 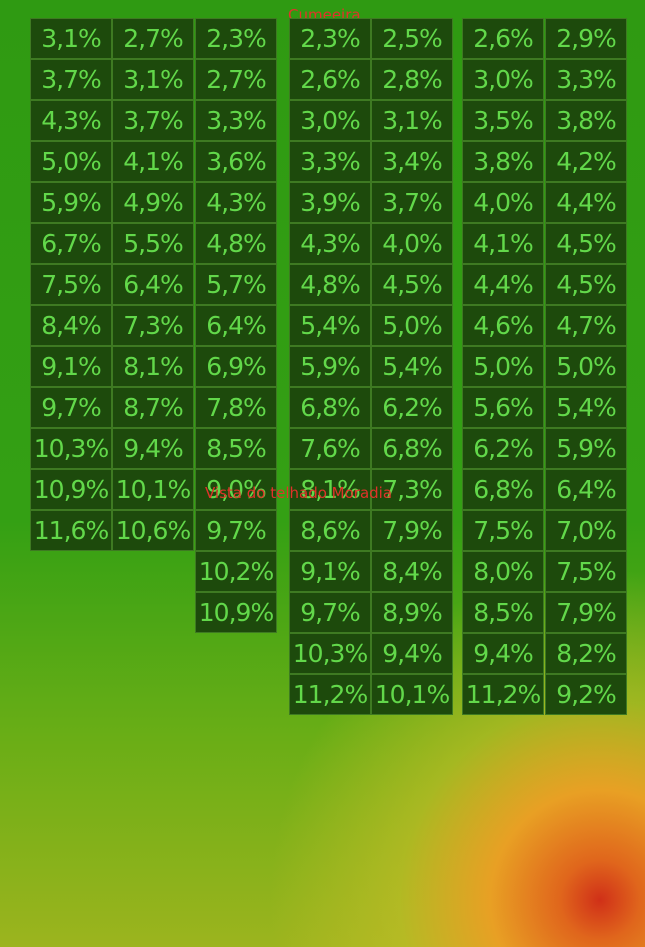 I want to click on value-cell: 4,7%, so click(x=586, y=325).